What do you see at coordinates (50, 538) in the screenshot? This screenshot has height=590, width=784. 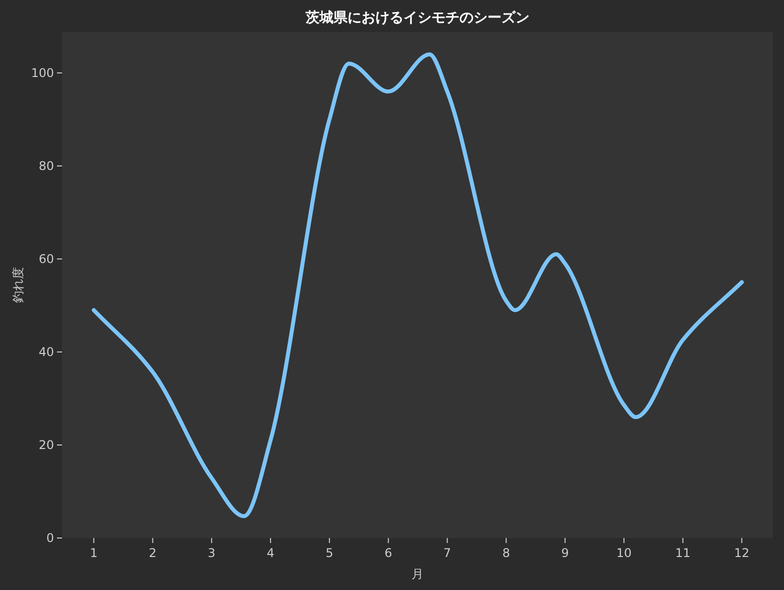 I see `y-tick-label: 0` at bounding box center [50, 538].